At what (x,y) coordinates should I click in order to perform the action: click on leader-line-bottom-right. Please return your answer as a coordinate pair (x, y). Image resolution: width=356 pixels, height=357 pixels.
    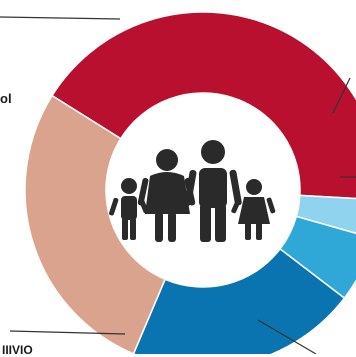
    Looking at the image, I should click on (287, 336).